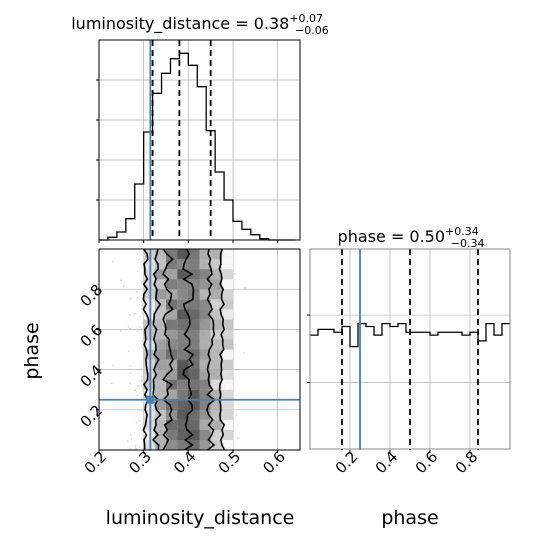  Describe the element at coordinates (150, 399) in the screenshot. I see `truth-marker` at that location.